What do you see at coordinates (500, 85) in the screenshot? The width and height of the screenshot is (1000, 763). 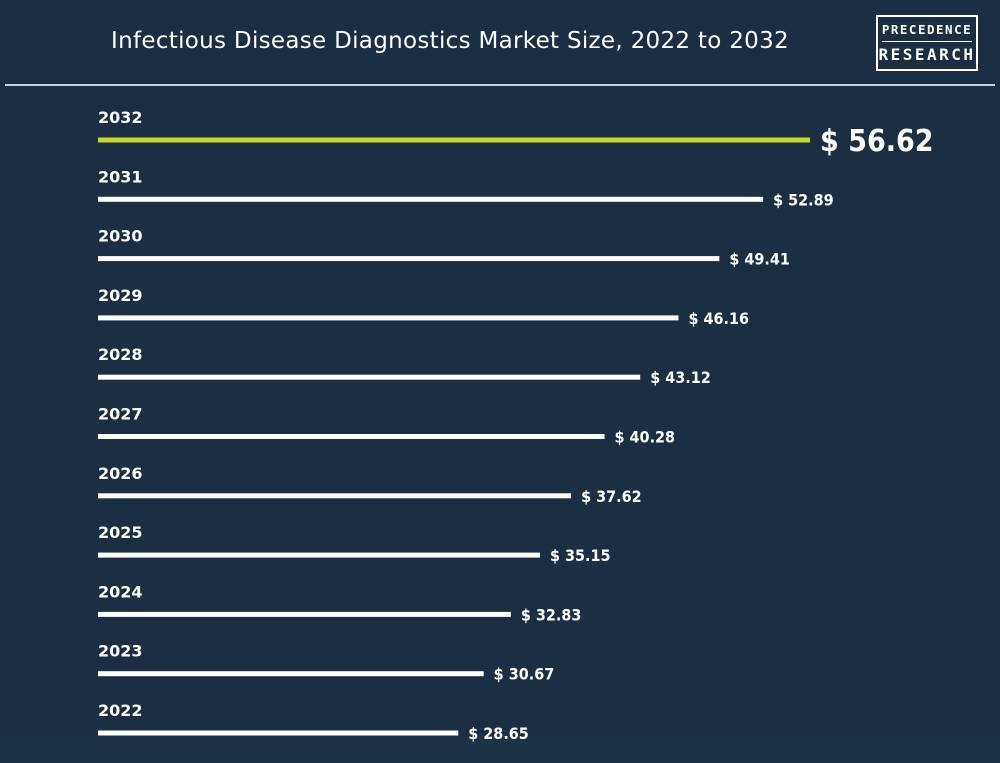 I see `title-divider` at bounding box center [500, 85].